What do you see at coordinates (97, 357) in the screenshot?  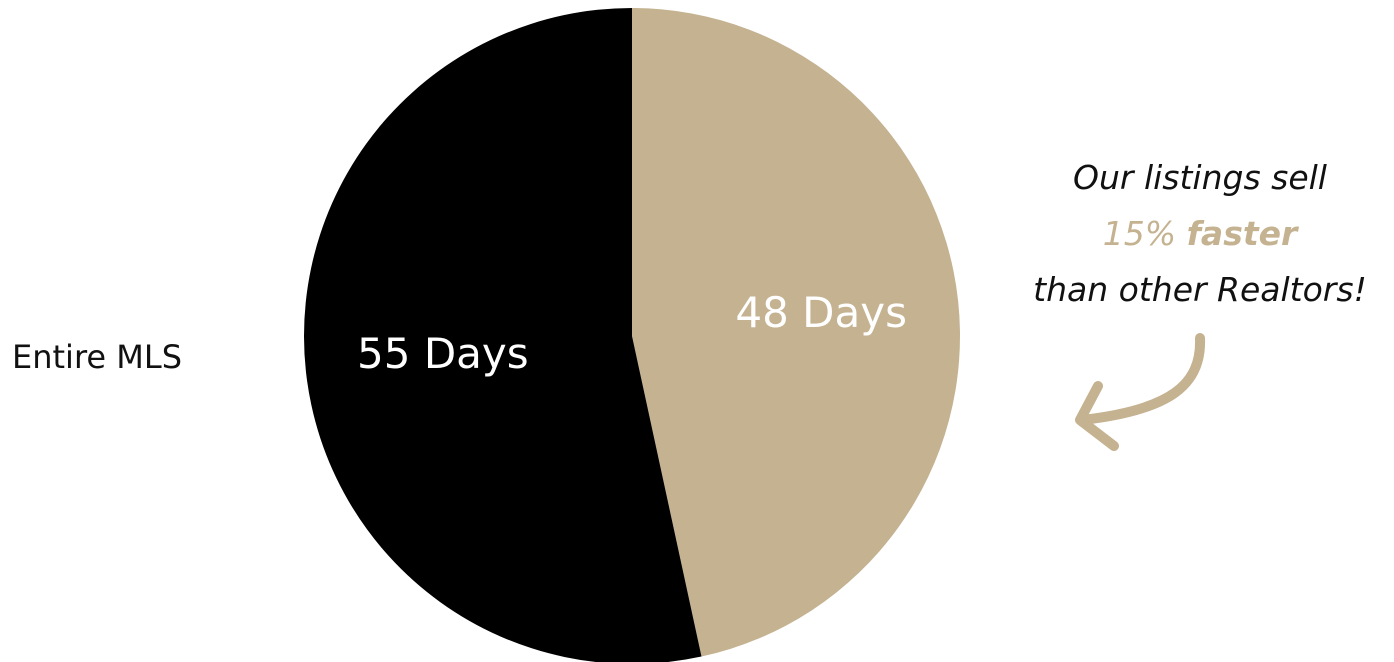 I see `legend-label-entire-mls: Entire MLS` at bounding box center [97, 357].